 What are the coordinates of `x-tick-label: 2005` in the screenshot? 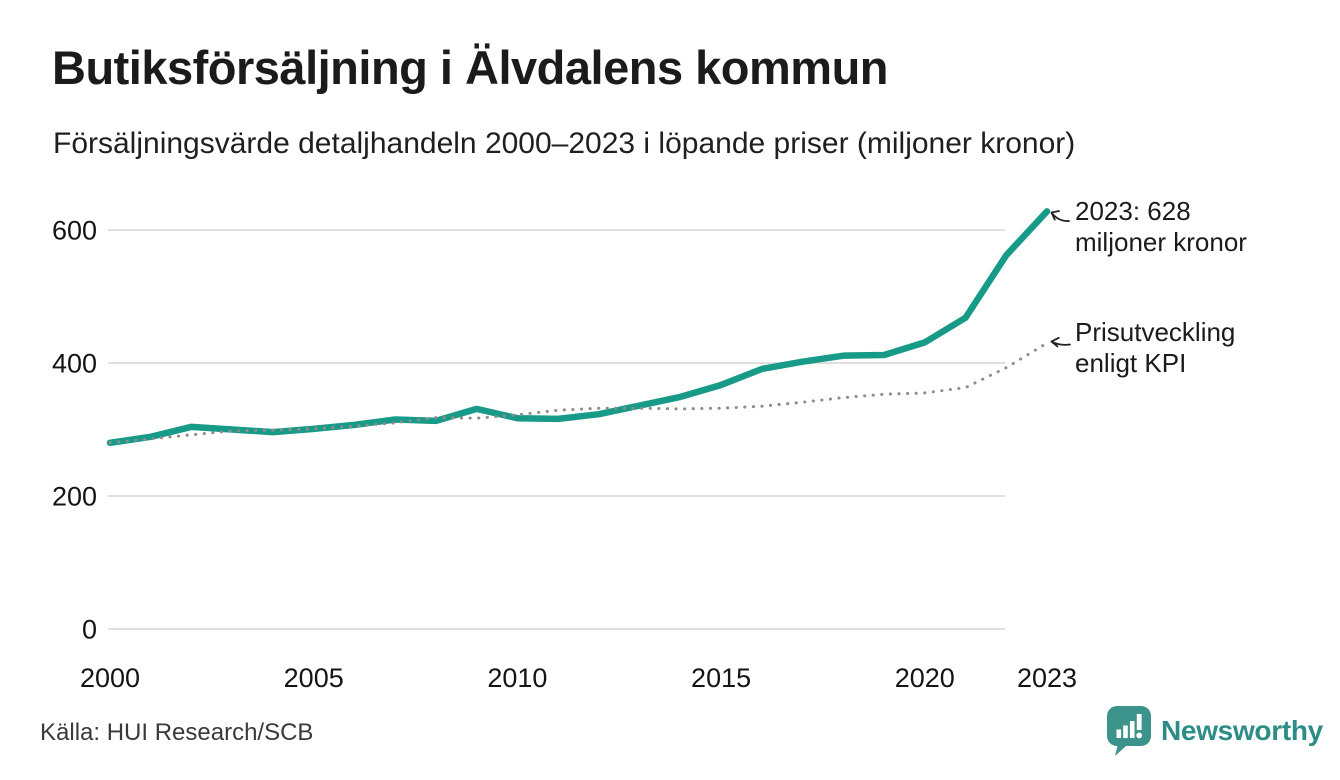 It's located at (314, 678).